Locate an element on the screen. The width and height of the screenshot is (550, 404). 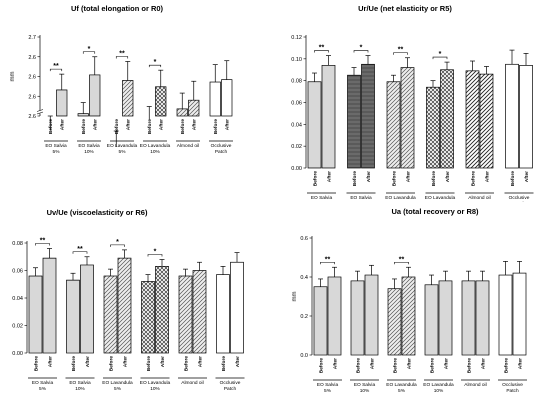
y-tick-label: 0.2 is located at coordinates (304, 317).